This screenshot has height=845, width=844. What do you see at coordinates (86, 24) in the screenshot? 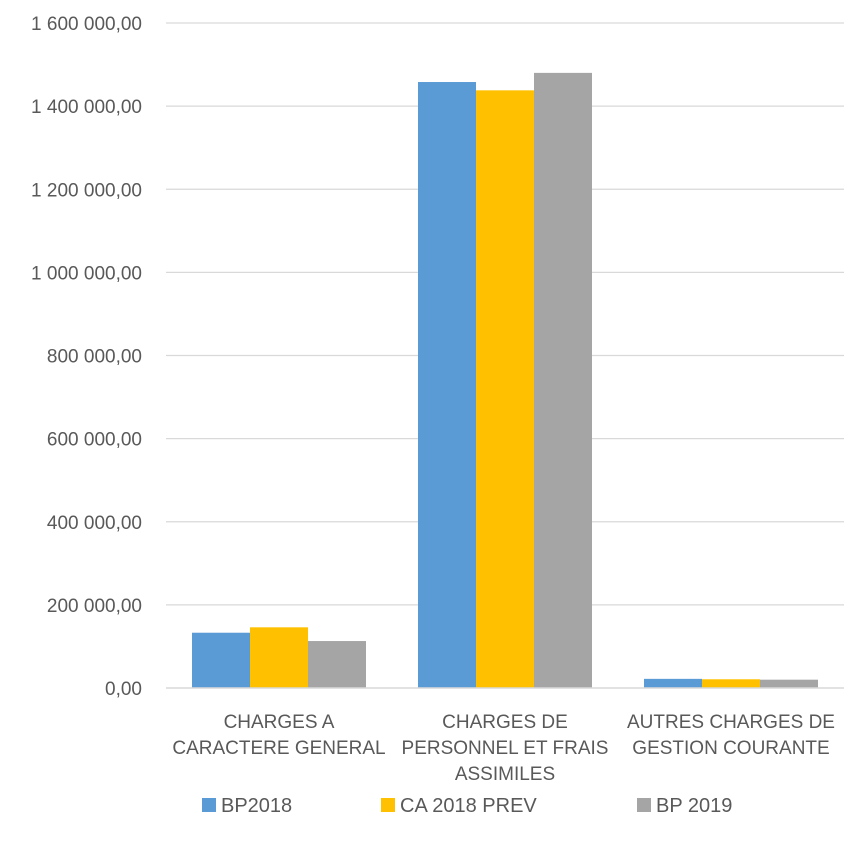
I see `y-tick-label: 1 600 000,00` at bounding box center [86, 24].